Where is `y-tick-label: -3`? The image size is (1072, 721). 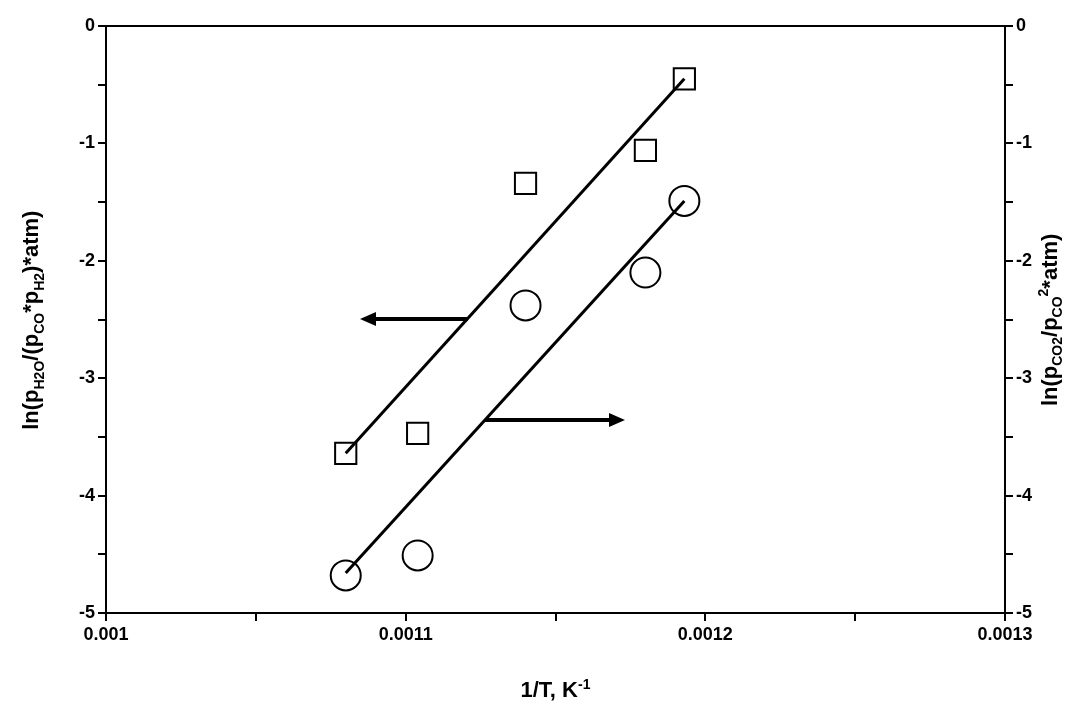 y-tick-label: -3 is located at coordinates (86, 377).